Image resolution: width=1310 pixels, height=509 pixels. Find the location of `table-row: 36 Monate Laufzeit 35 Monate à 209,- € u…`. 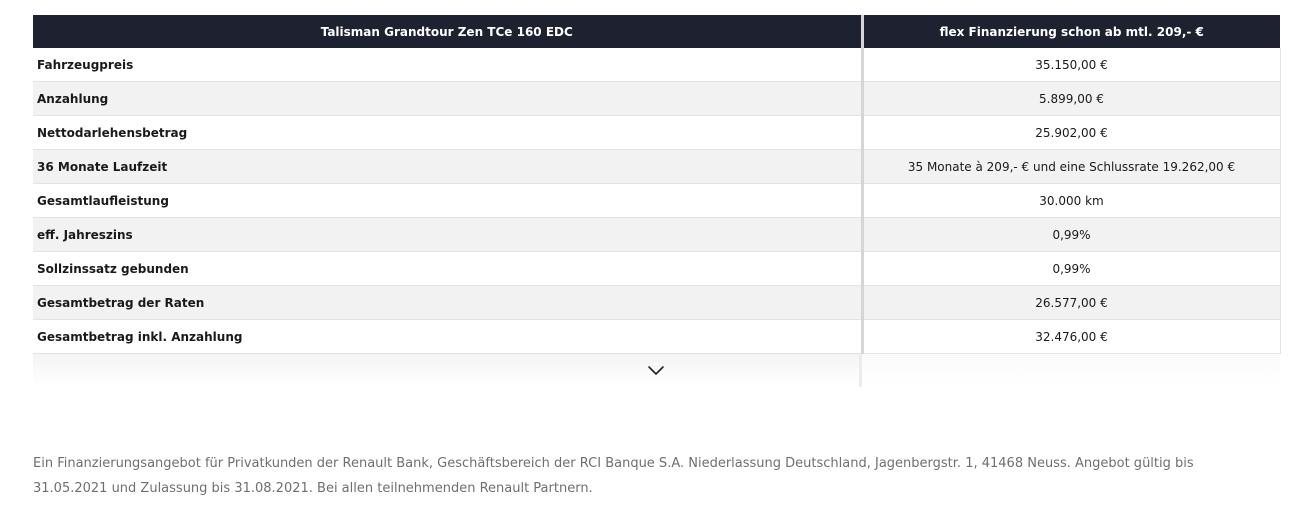

table-row: 36 Monate Laufzeit 35 Monate à 209,- € u… is located at coordinates (657, 166).